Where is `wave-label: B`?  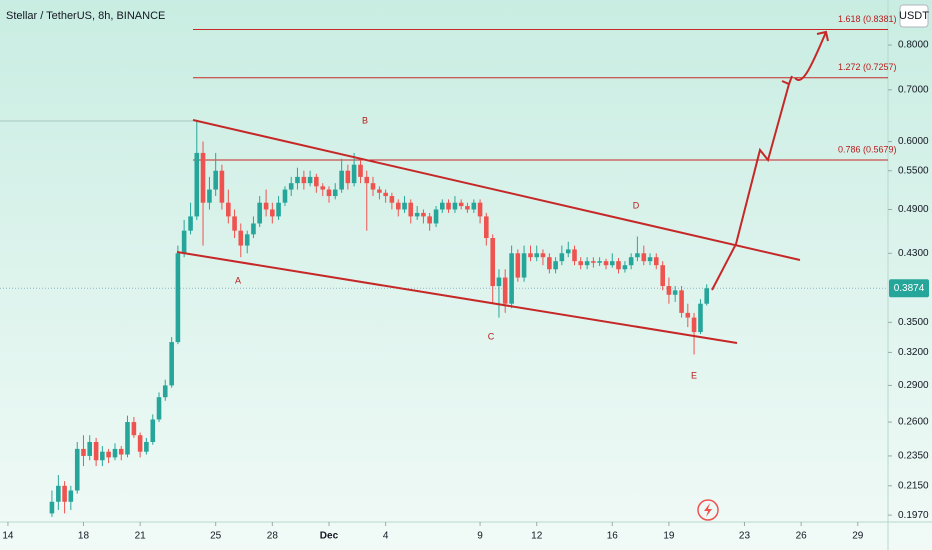
wave-label: B is located at coordinates (365, 120).